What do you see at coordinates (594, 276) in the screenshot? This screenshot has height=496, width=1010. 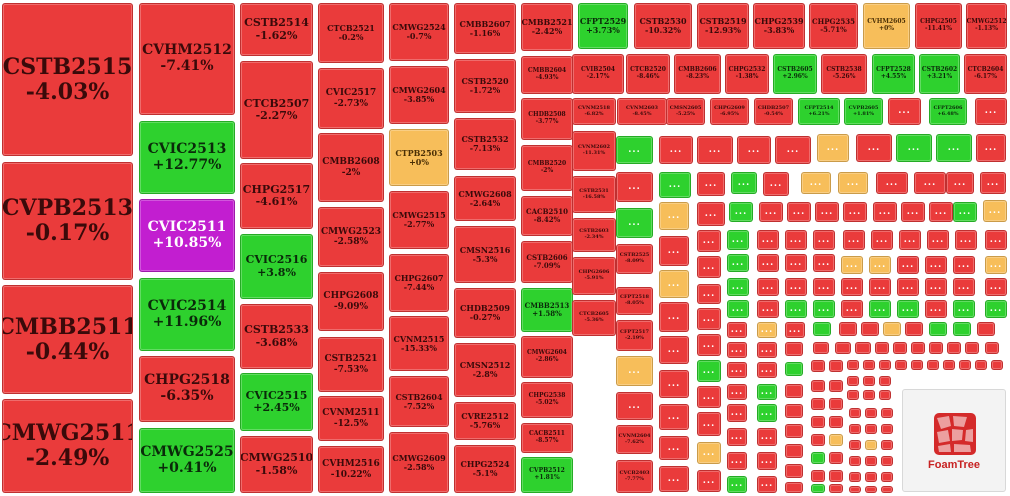 I see `treemap-tile-chpg2606: CHPG2606 -5.91%` at bounding box center [594, 276].